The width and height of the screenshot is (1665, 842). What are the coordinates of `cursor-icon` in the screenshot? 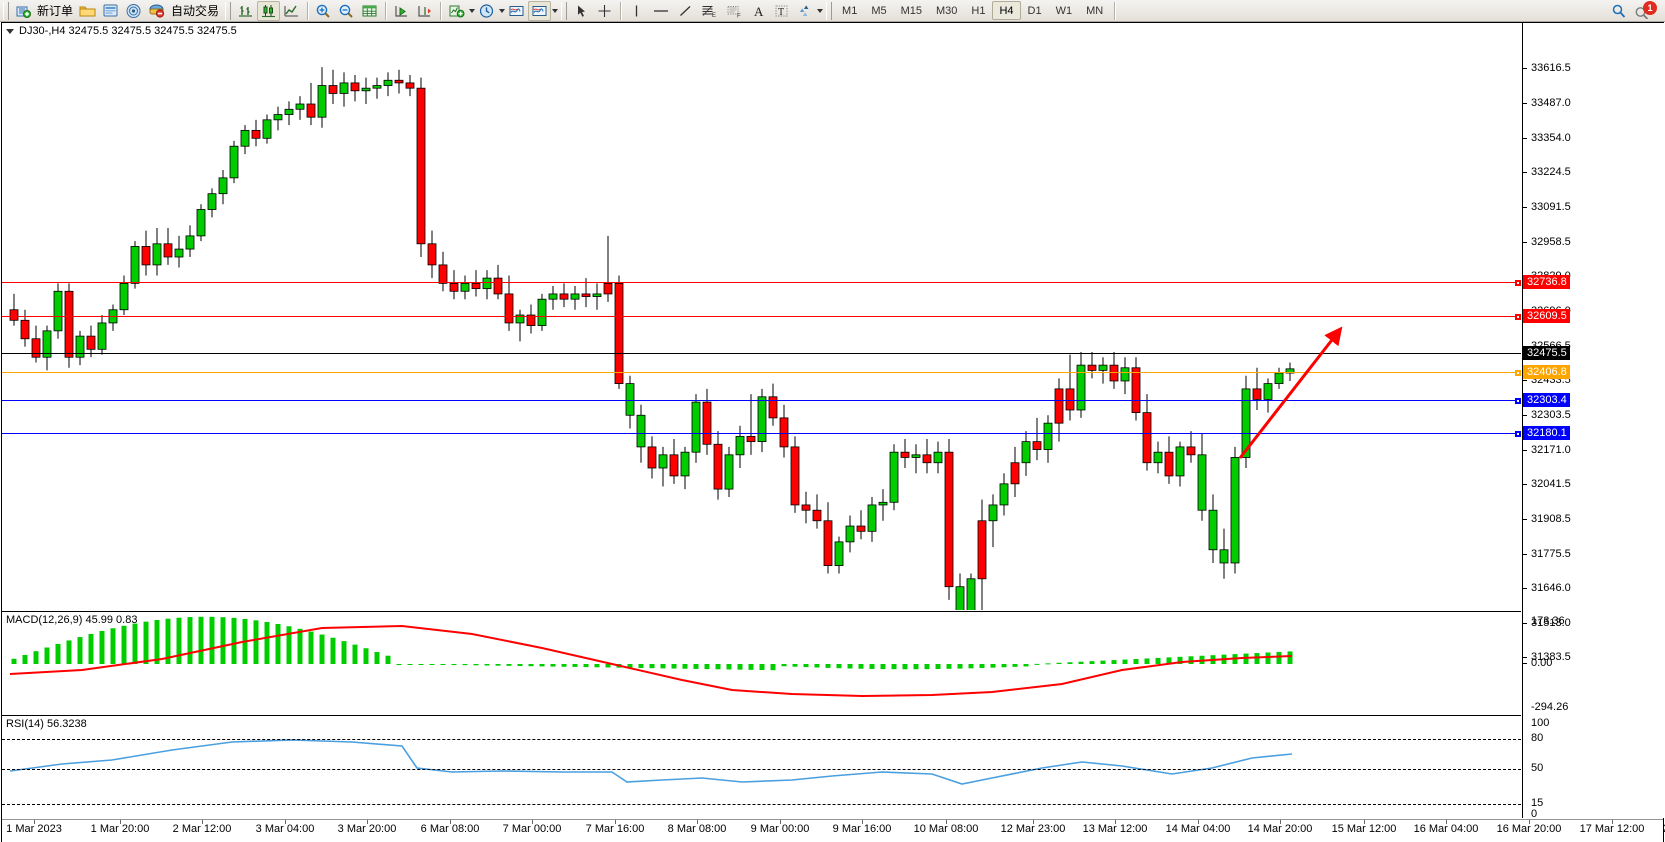 It's located at (581, 11).